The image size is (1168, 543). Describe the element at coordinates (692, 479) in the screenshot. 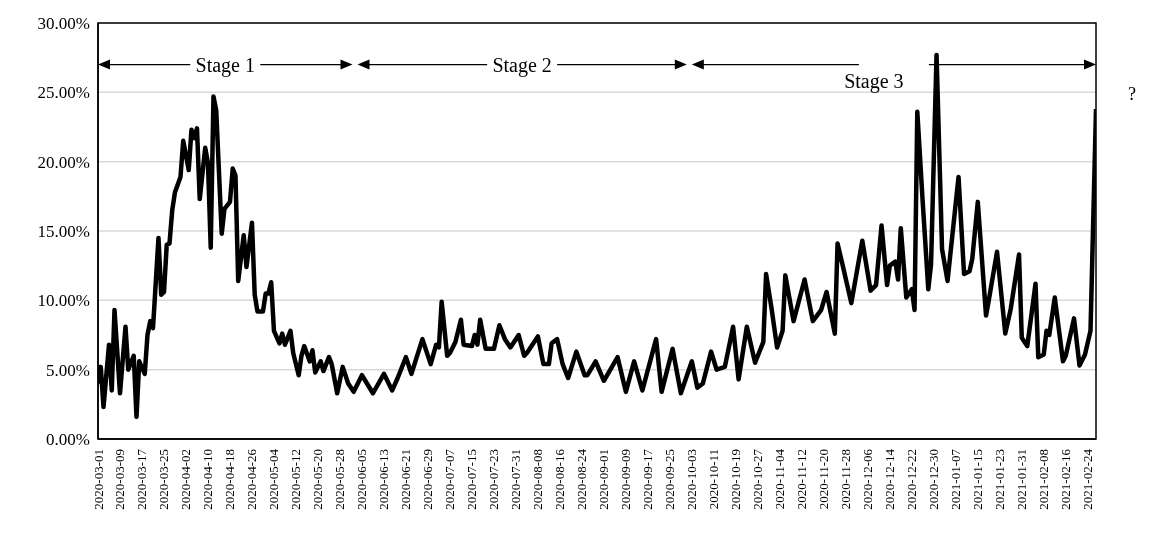

I see `x-tick-label: 2020-10-03` at that location.